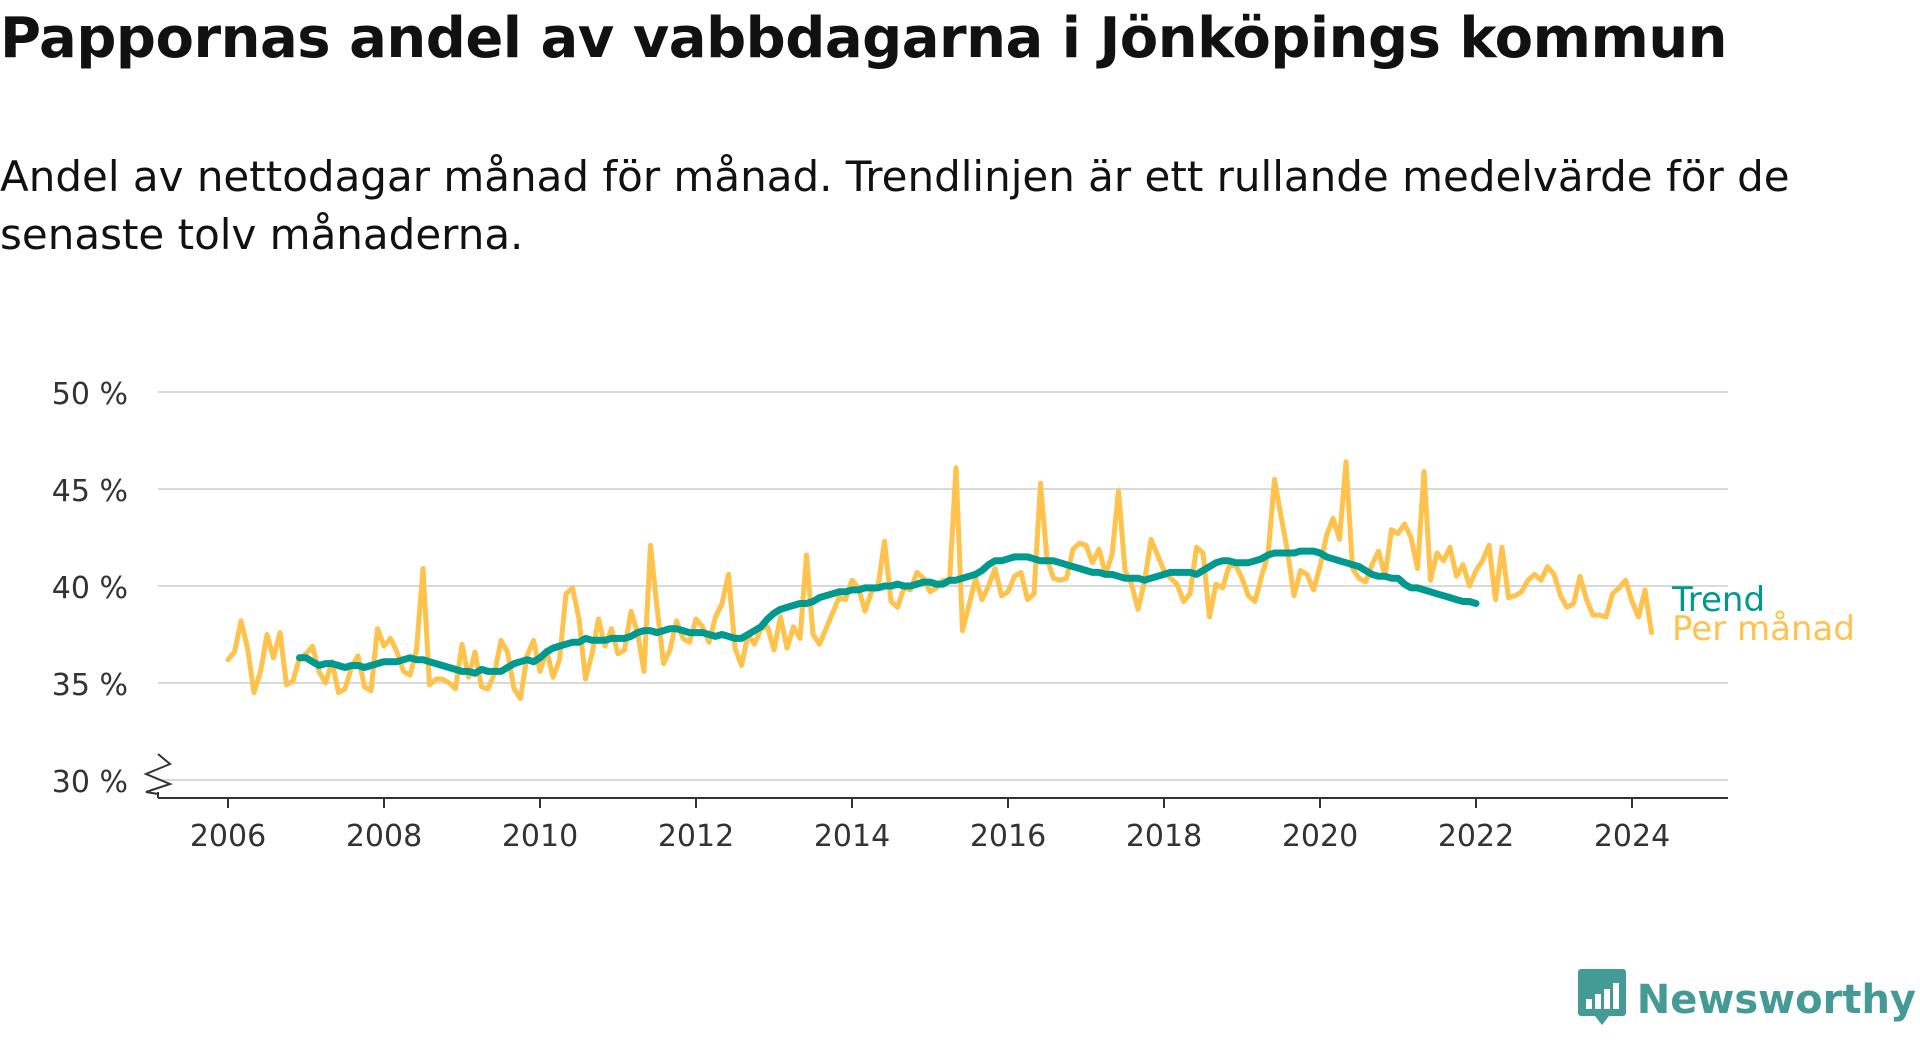  What do you see at coordinates (90, 394) in the screenshot?
I see `y-tick-label: 50 %` at bounding box center [90, 394].